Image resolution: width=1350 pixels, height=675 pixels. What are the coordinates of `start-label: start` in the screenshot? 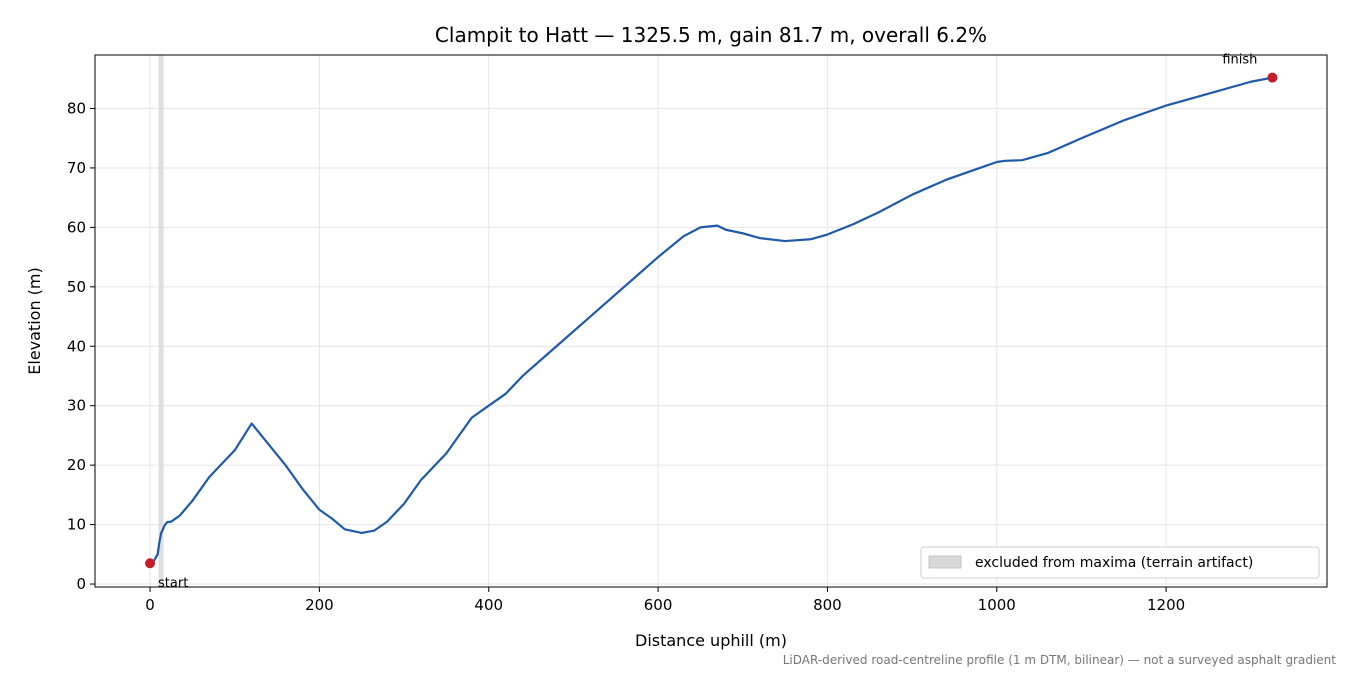 It's located at (173, 583).